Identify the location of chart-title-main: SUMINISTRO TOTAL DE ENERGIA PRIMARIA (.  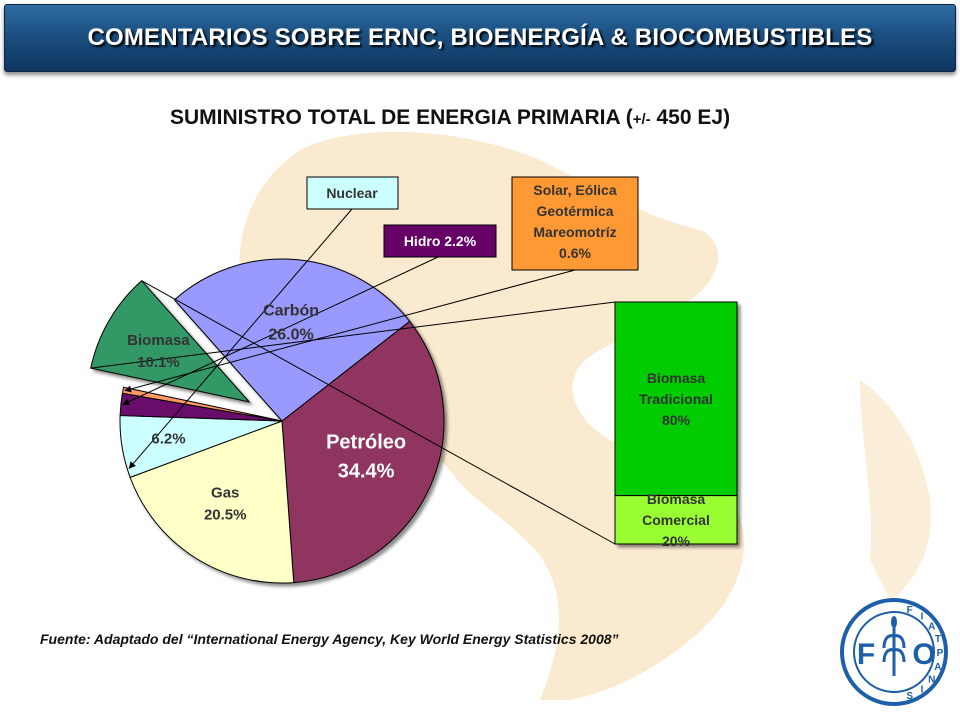
(401, 117).